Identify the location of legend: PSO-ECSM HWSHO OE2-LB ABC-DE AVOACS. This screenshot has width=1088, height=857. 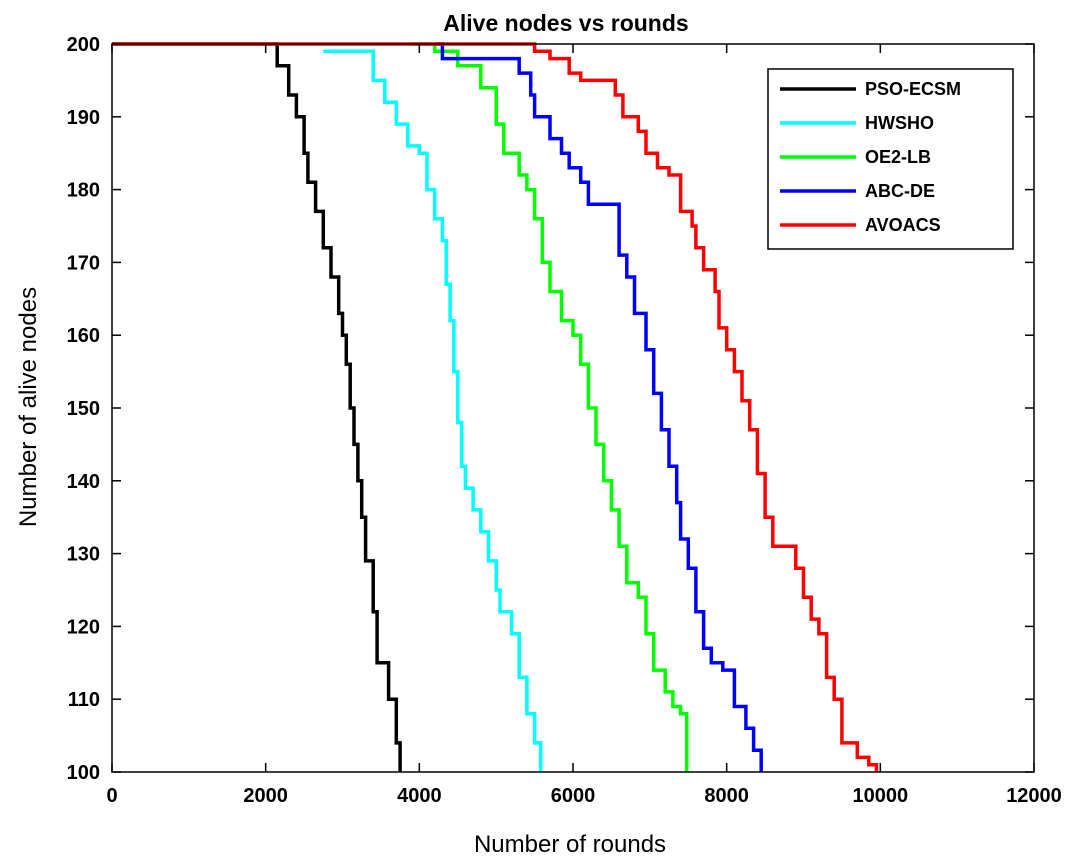
(890, 159).